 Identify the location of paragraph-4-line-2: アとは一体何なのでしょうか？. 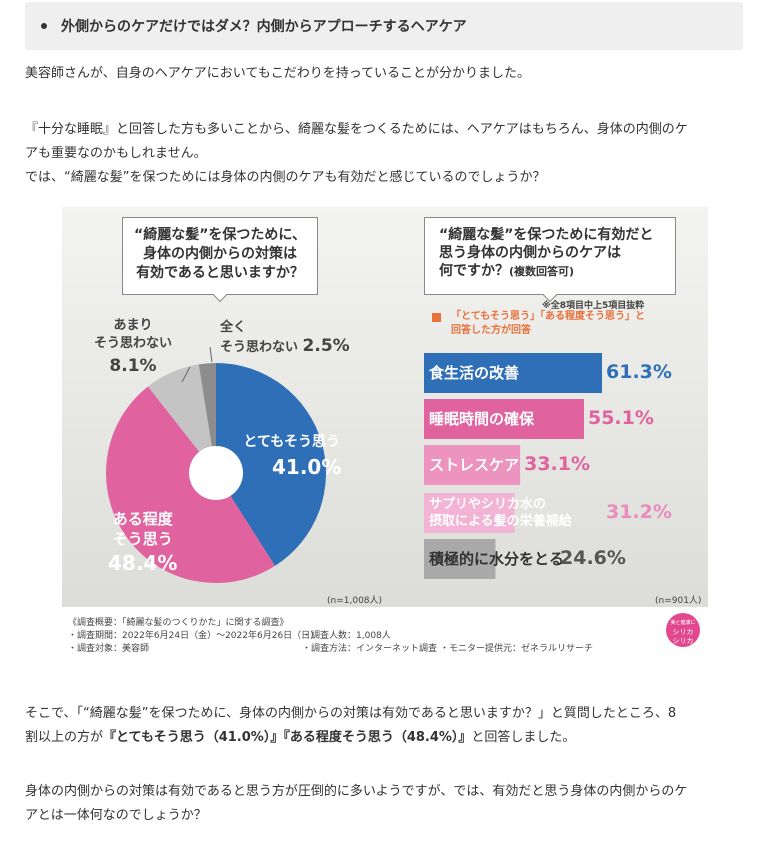
(116, 815).